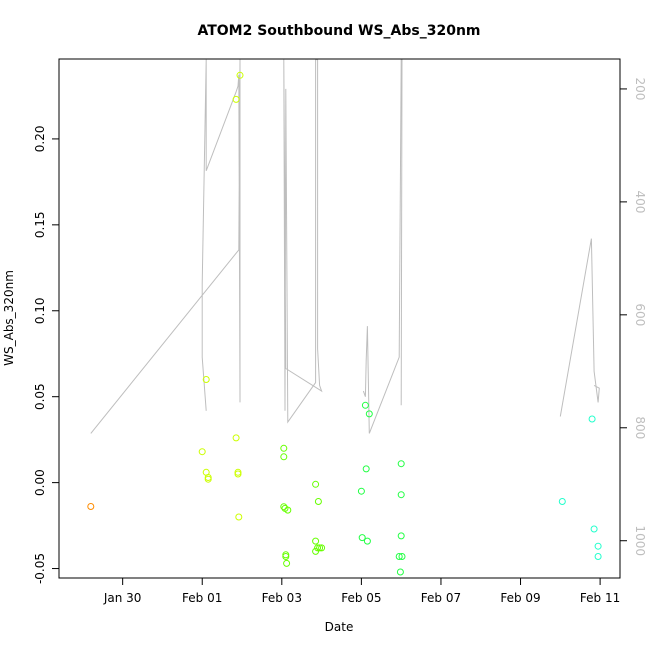 Image resolution: width=650 pixels, height=650 pixels. Describe the element at coordinates (361, 598) in the screenshot. I see `x-tick-label: Feb 05` at that location.